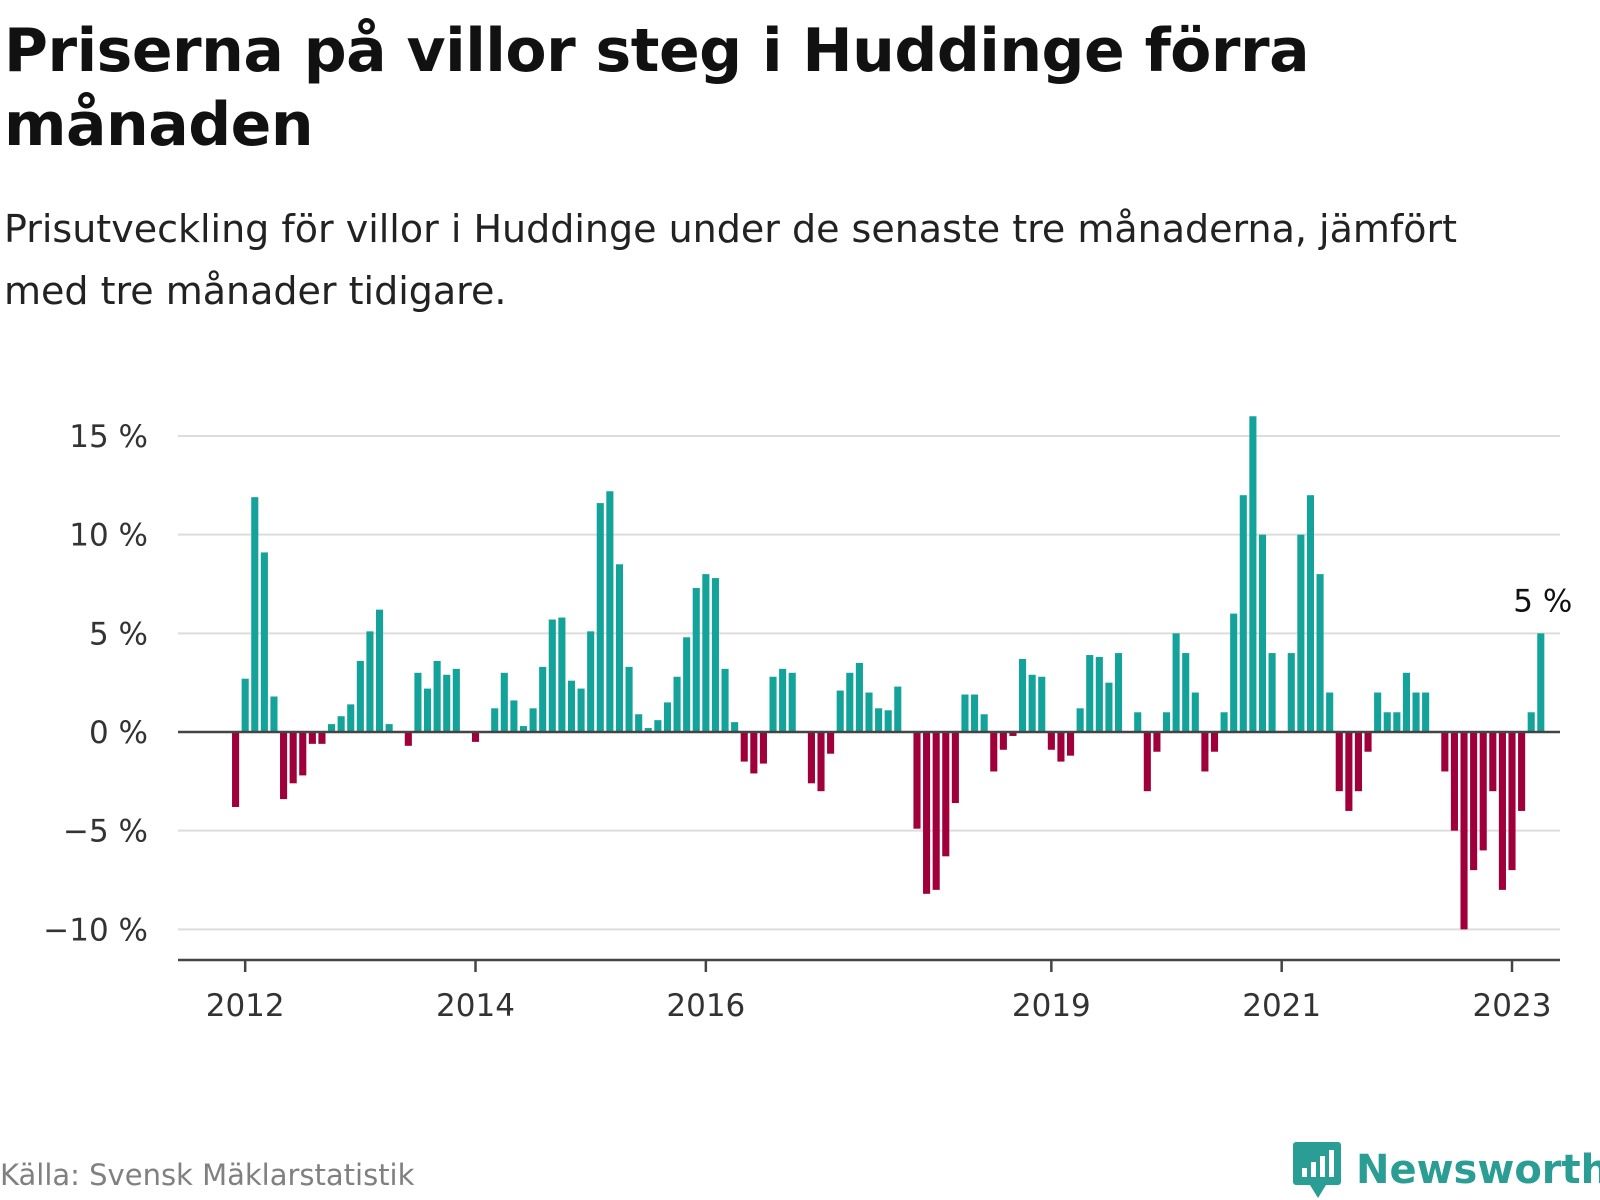 The width and height of the screenshot is (1600, 1200). What do you see at coordinates (207, 1175) in the screenshot?
I see `source-note: Källa: Svensk Mäklarstatistik` at bounding box center [207, 1175].